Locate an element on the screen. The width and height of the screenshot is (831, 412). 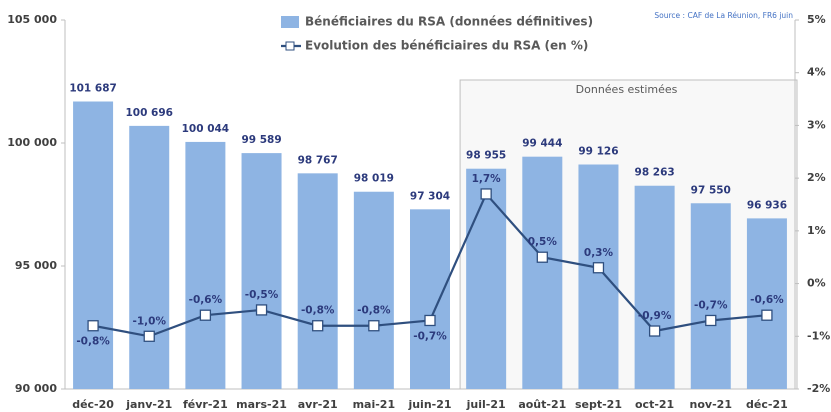
x-tick-label: avr-21 is located at coordinates (318, 404).